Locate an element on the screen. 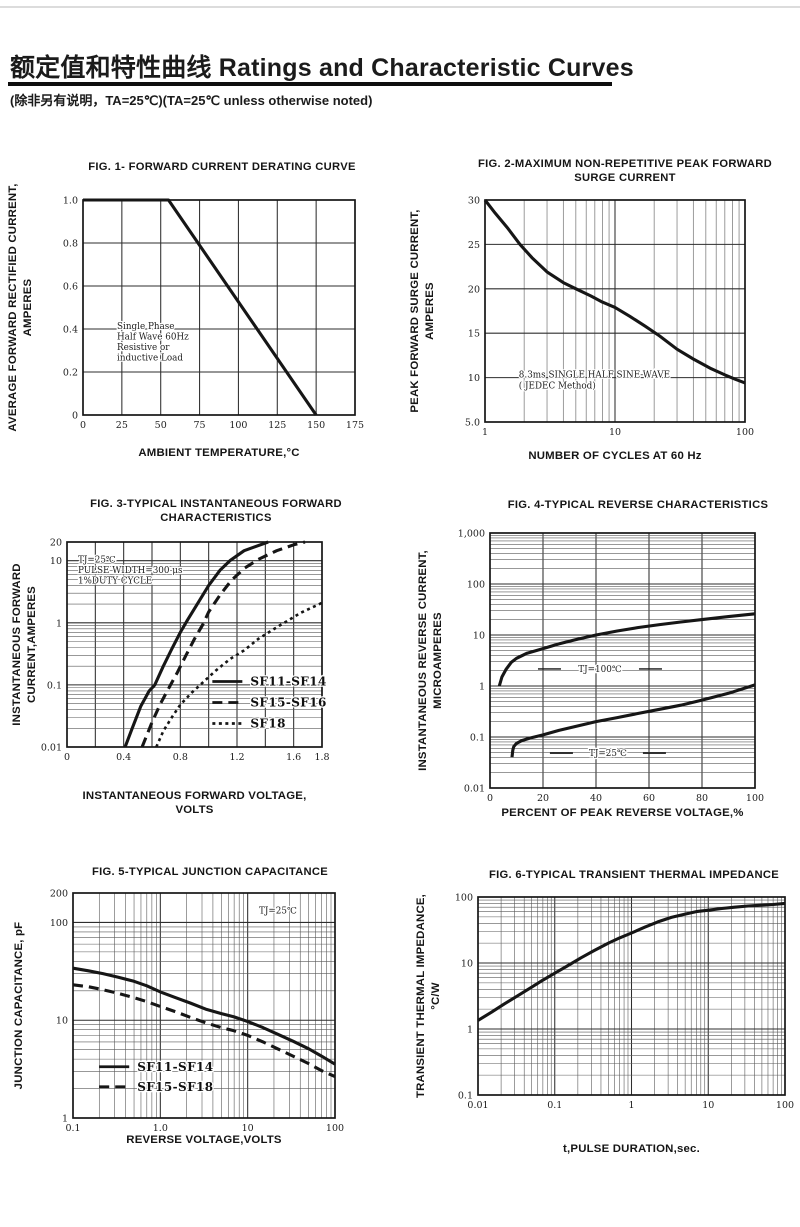 Image resolution: width=800 pixels, height=1227 pixels. fig4-y-tick-label: 0.1 is located at coordinates (477, 738).